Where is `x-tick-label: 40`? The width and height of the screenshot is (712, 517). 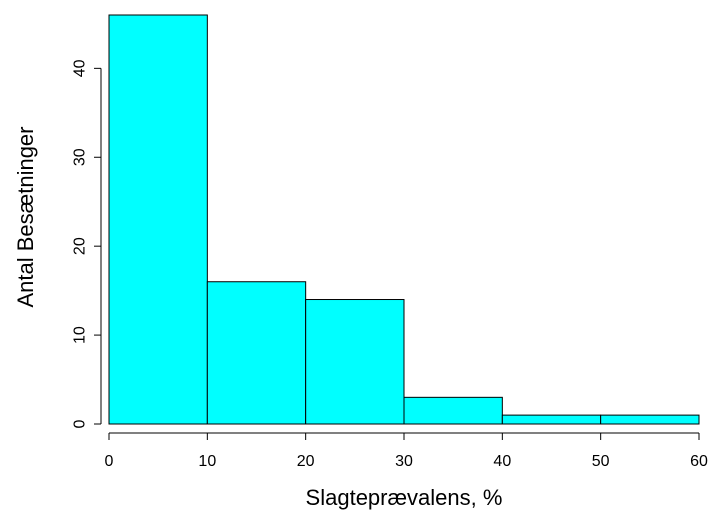
x-tick-label: 40 is located at coordinates (502, 461).